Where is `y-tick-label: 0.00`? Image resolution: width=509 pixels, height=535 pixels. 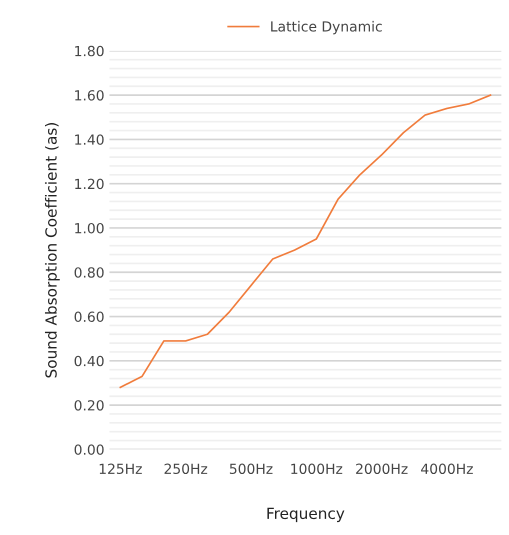
y-tick-label: 0.00 is located at coordinates (89, 449).